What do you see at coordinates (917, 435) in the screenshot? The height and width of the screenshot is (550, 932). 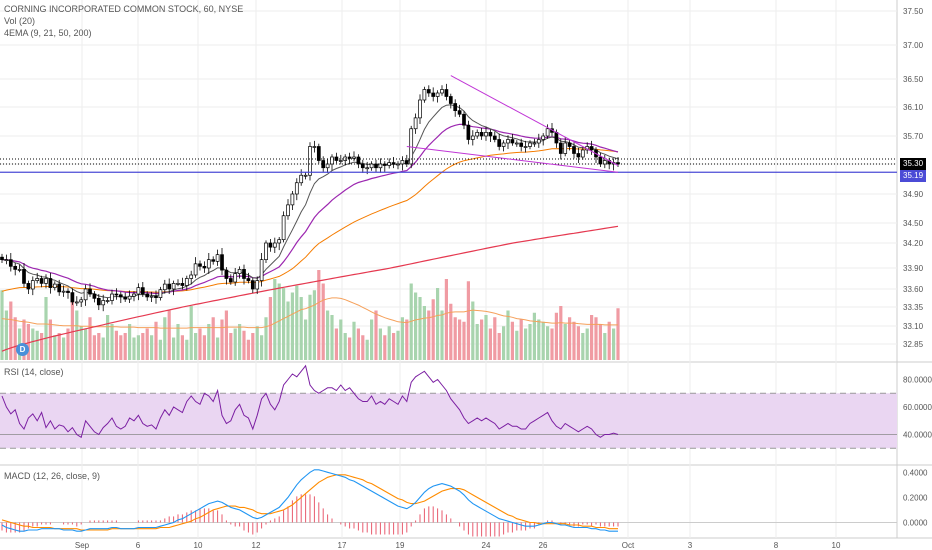 I see `rsi-tick-label: 40.0000` at bounding box center [917, 435].